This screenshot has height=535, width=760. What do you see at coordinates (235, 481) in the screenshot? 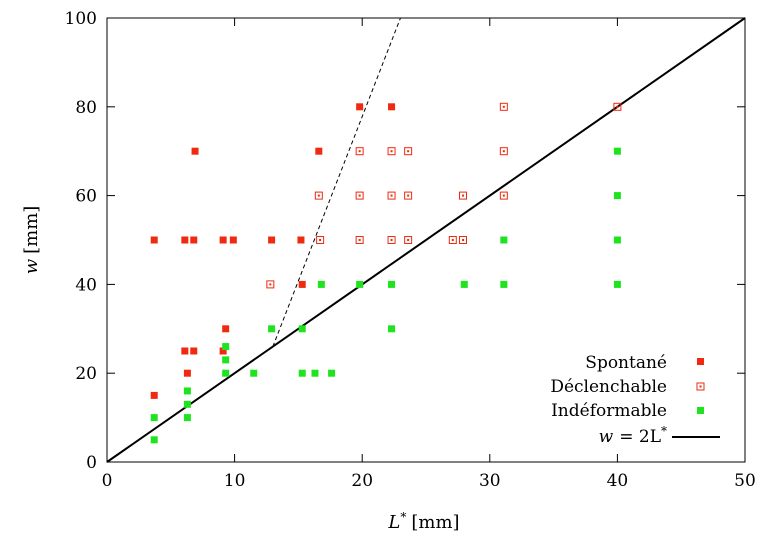
I see `x-tick-label: 10` at bounding box center [235, 481].